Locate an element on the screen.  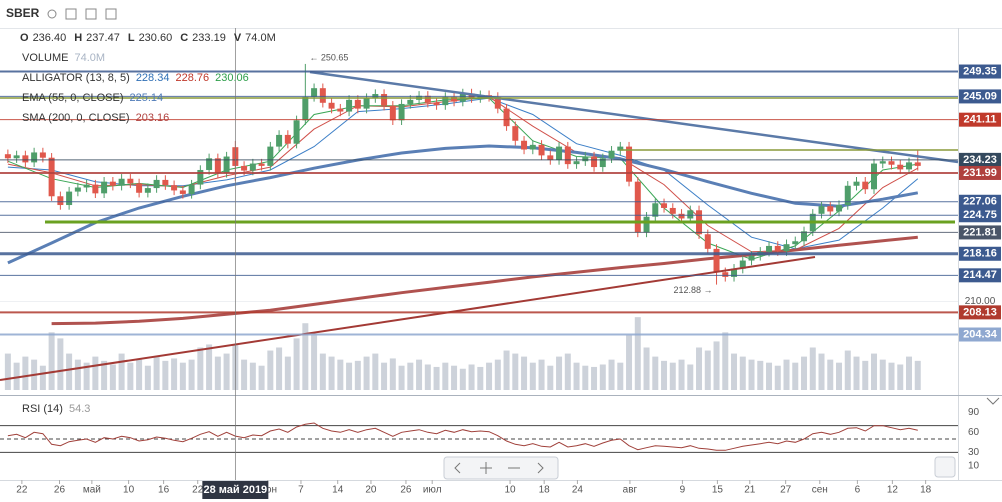
level-label: 241.11 is located at coordinates (979, 120).